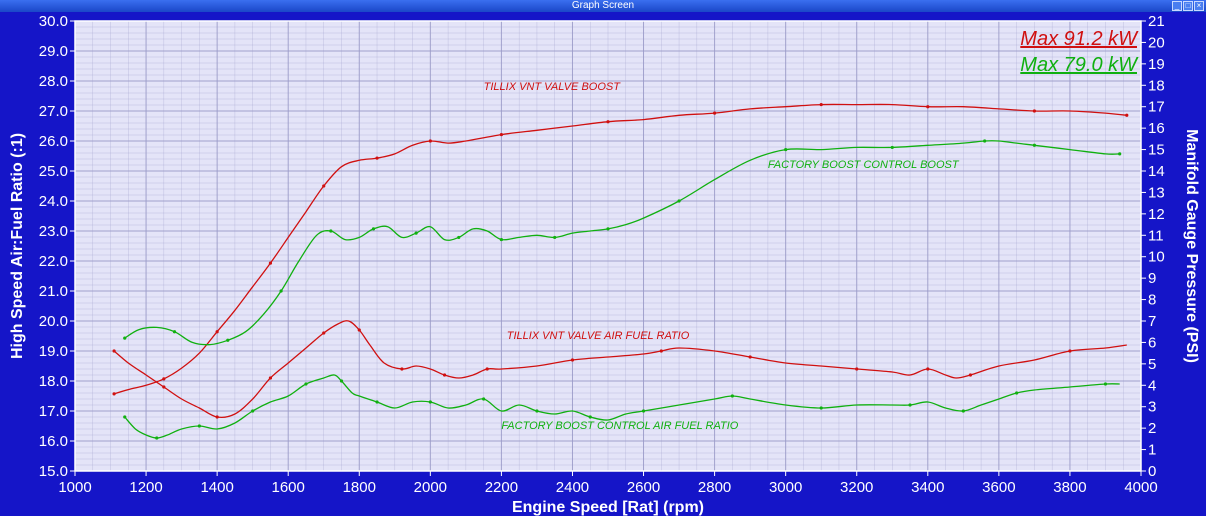  What do you see at coordinates (1156, 235) in the screenshot?
I see `y-right-tick-label: 11` at bounding box center [1156, 235].